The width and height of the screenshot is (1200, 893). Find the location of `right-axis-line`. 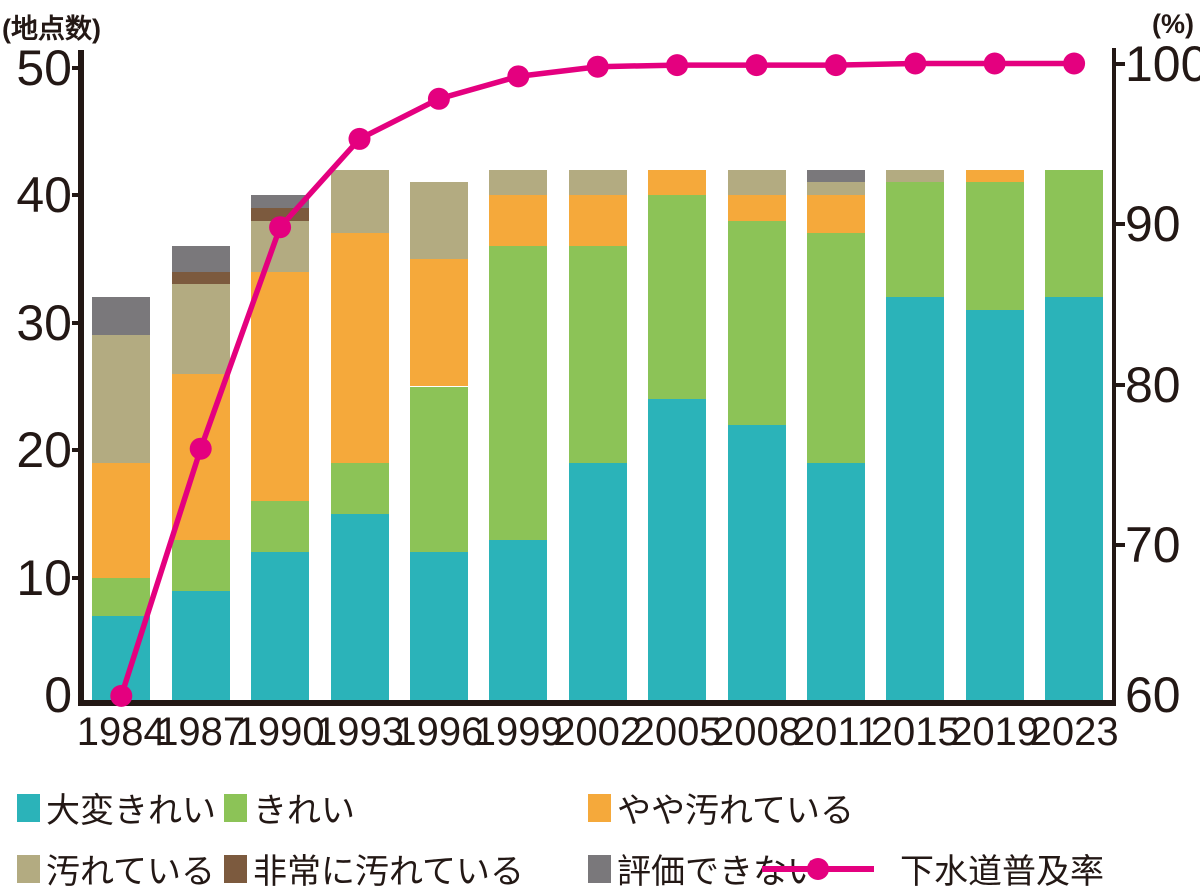

right-axis-line is located at coordinates (1113, 377).